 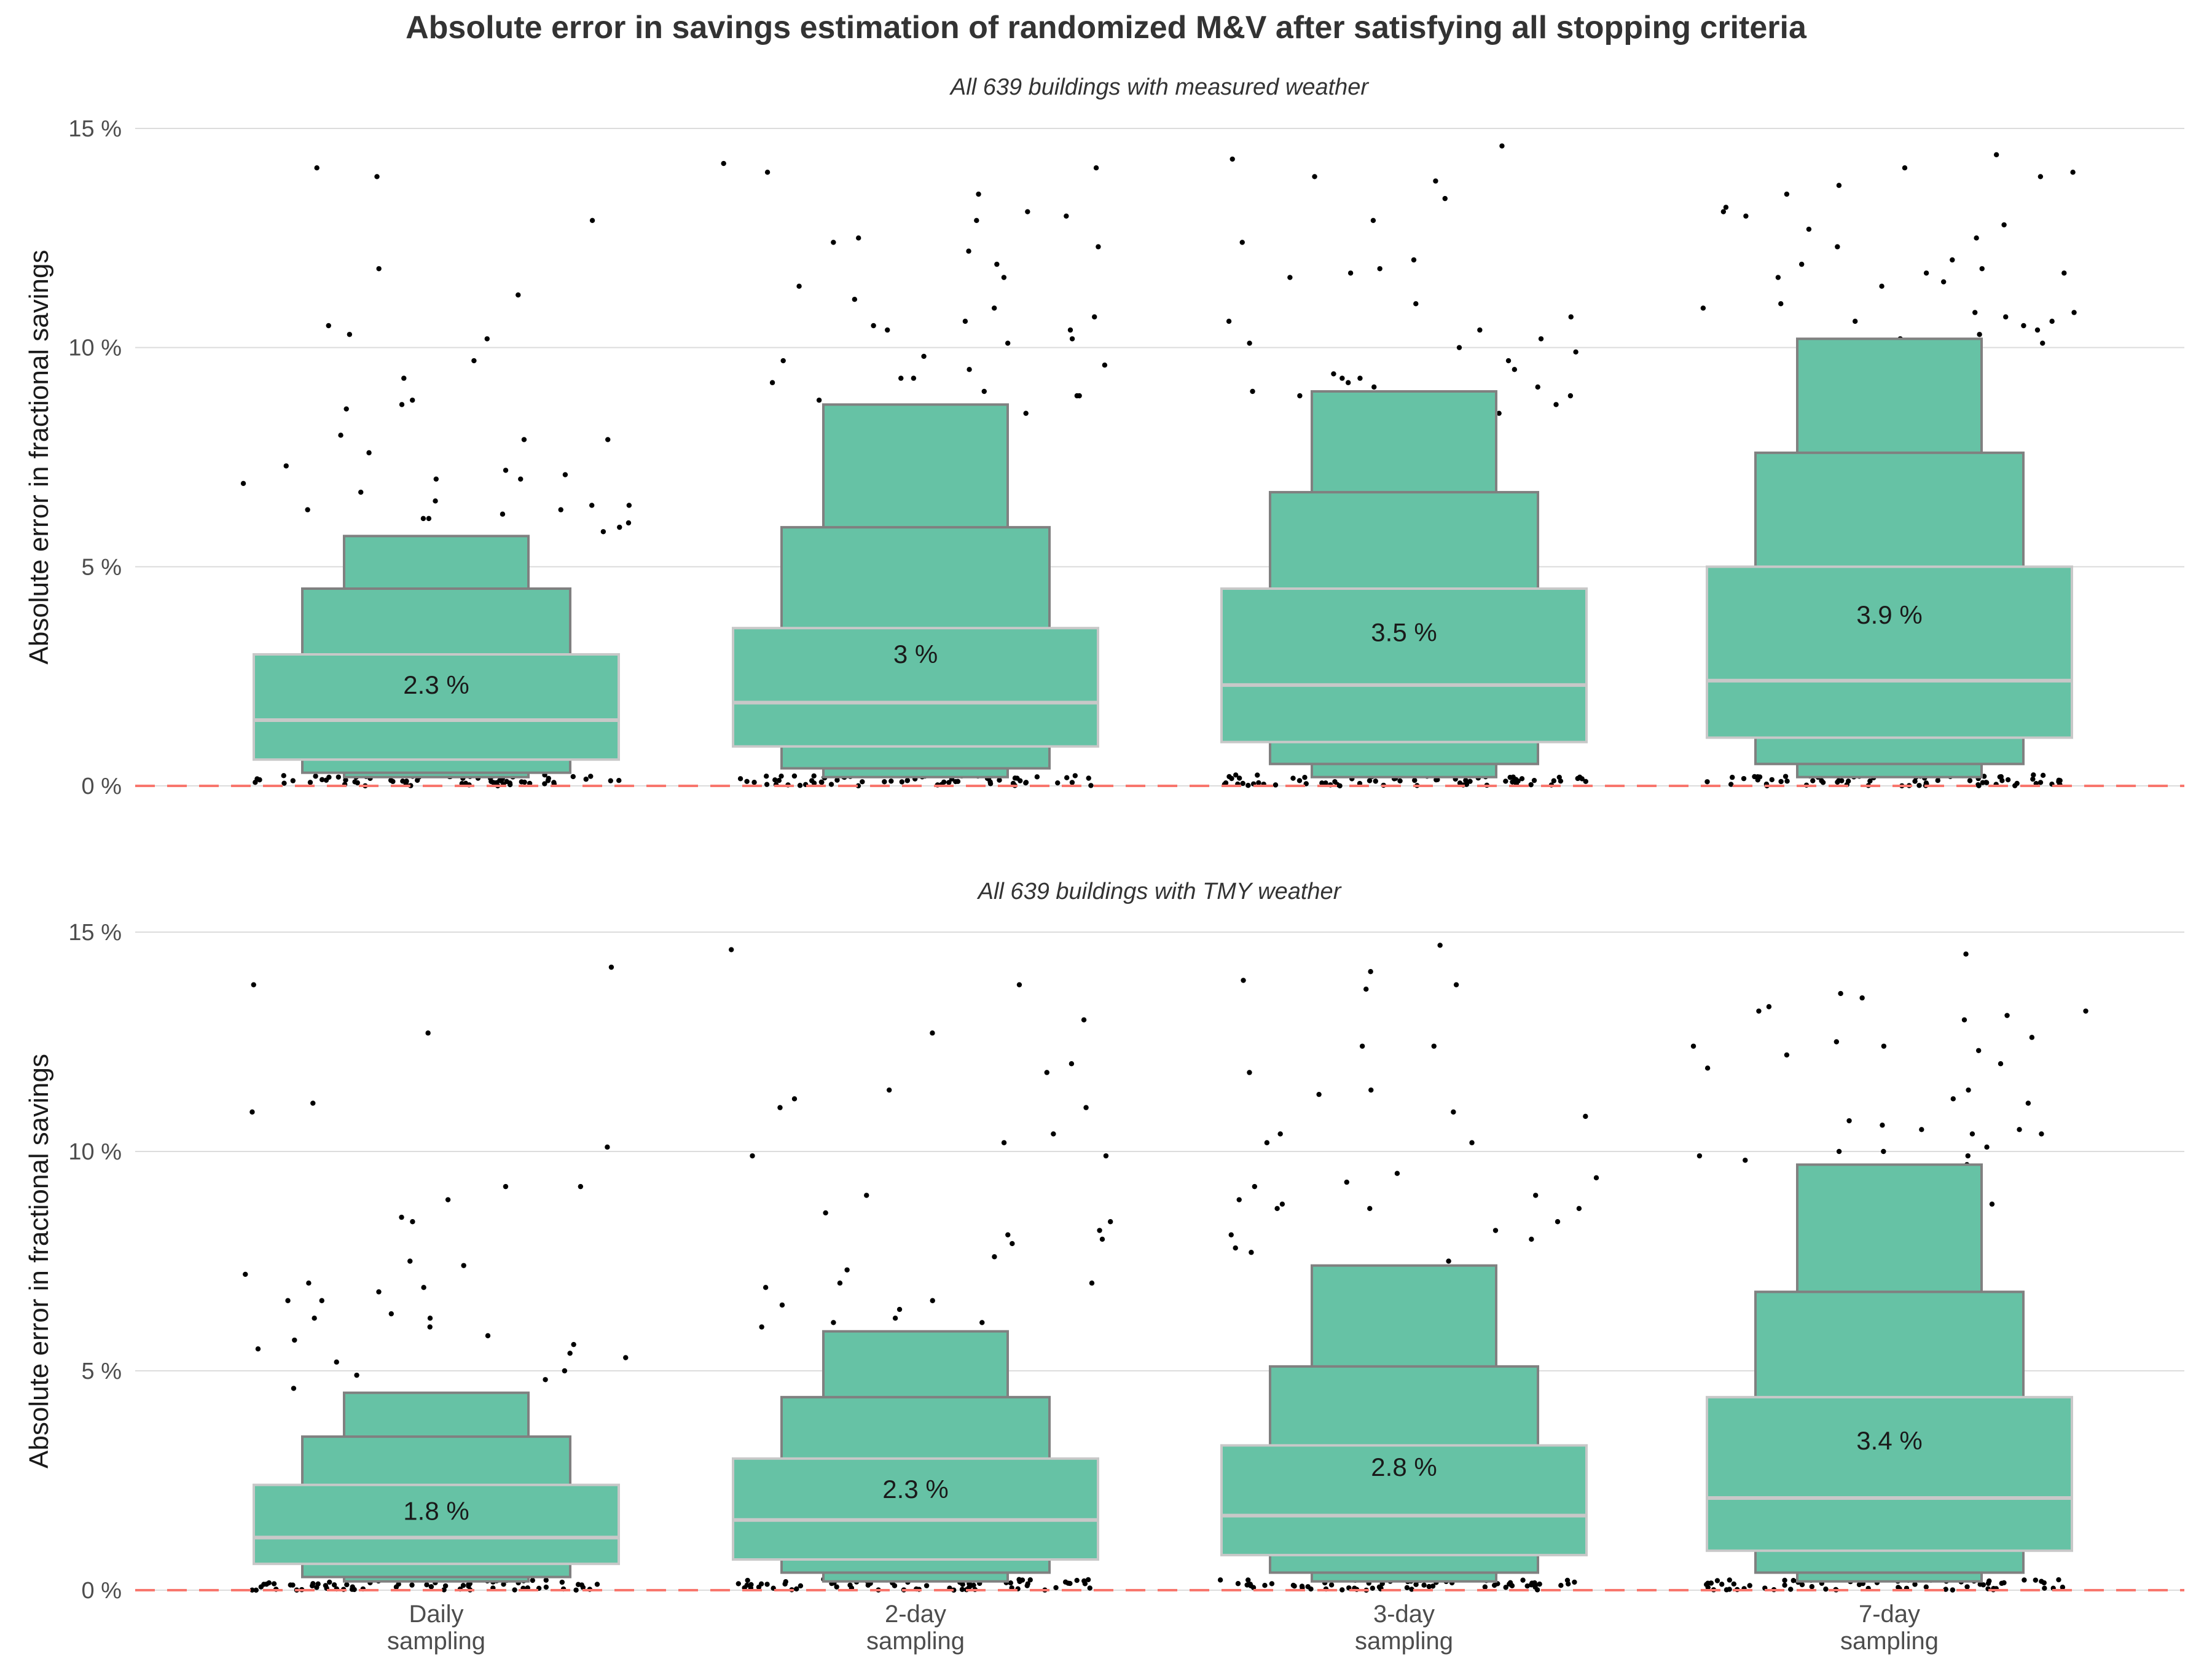 I want to click on y-tick-label: 0 %, so click(x=102, y=1591).